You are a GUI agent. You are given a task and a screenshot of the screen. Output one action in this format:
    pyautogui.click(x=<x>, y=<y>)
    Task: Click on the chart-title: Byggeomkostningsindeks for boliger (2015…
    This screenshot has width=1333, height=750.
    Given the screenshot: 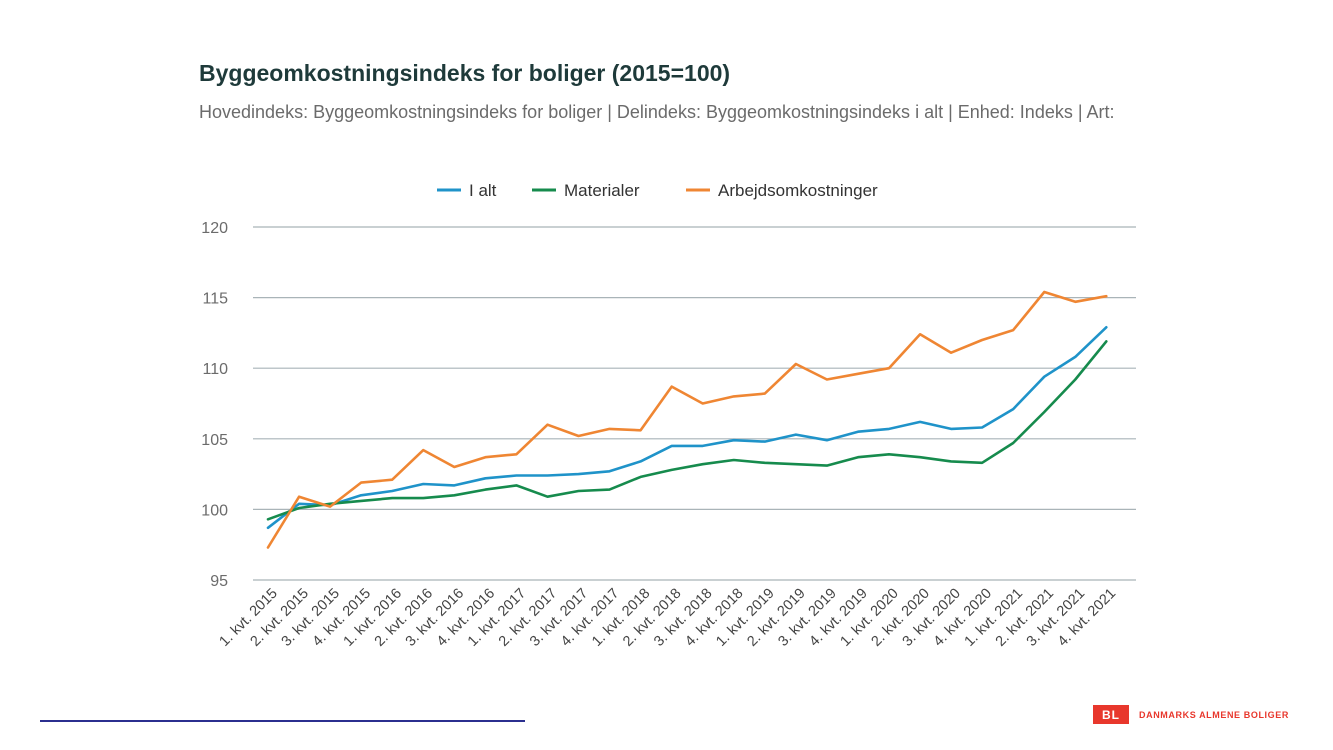 What is the action you would take?
    pyautogui.click(x=465, y=73)
    